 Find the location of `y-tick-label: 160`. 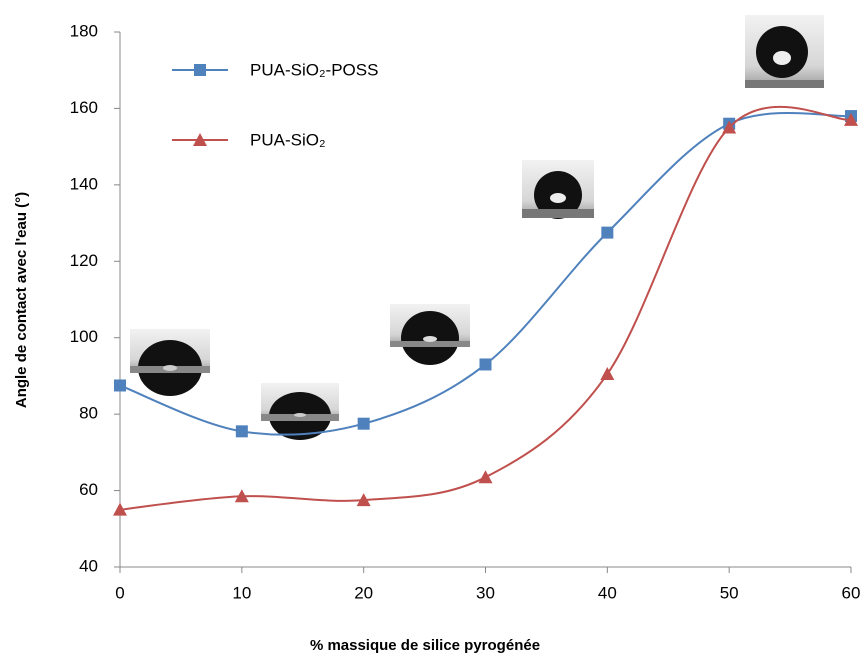

y-tick-label: 160 is located at coordinates (84, 107).